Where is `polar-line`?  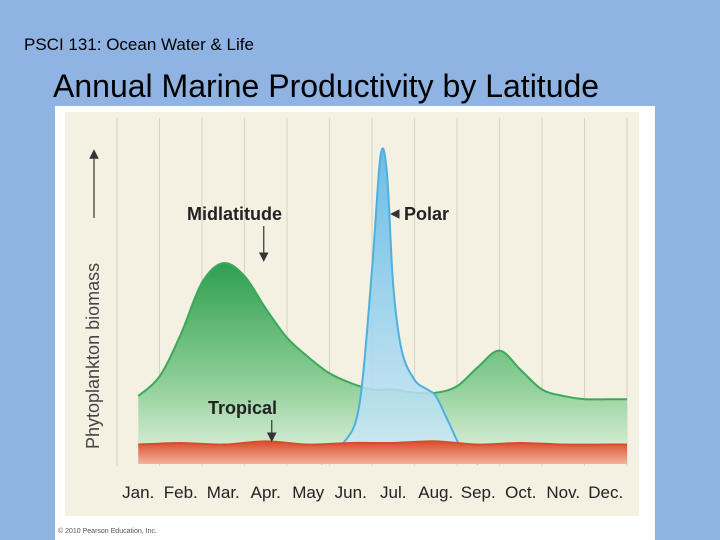
polar-line is located at coordinates (399, 306).